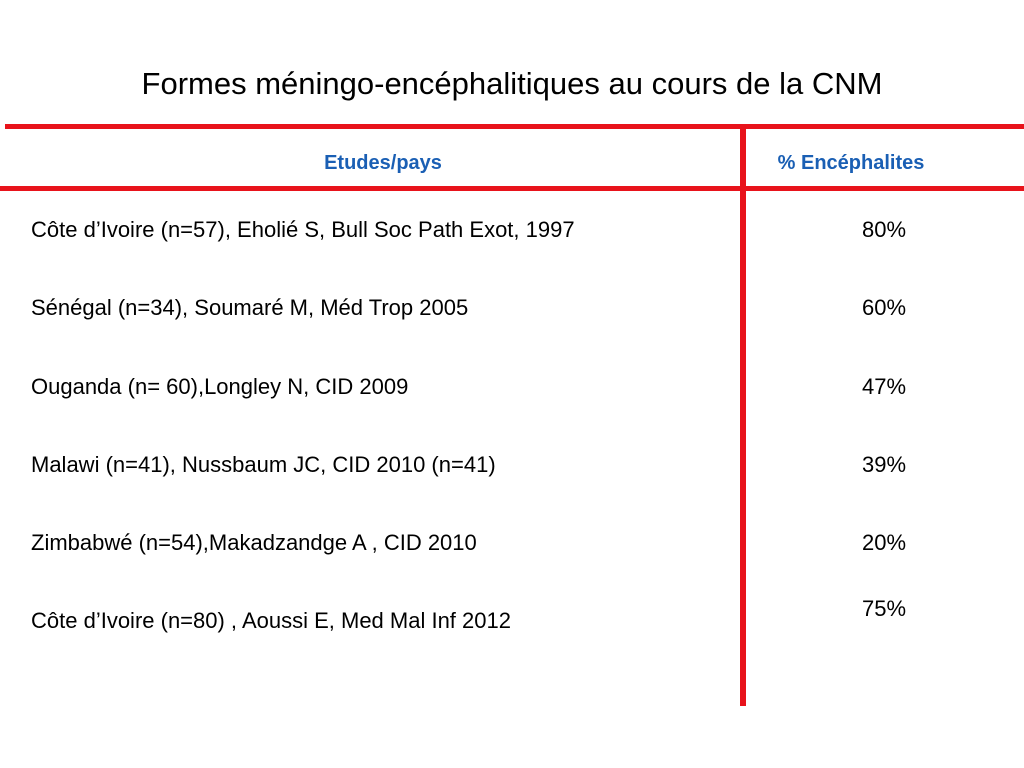  What do you see at coordinates (884, 386) in the screenshot?
I see `percent-cell: 47%` at bounding box center [884, 386].